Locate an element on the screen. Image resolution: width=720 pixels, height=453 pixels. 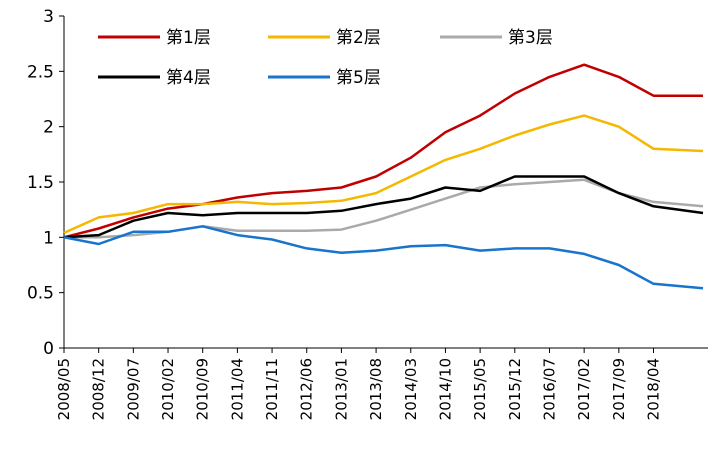
x-tick-label: 2010/09 is located at coordinates (203, 389).